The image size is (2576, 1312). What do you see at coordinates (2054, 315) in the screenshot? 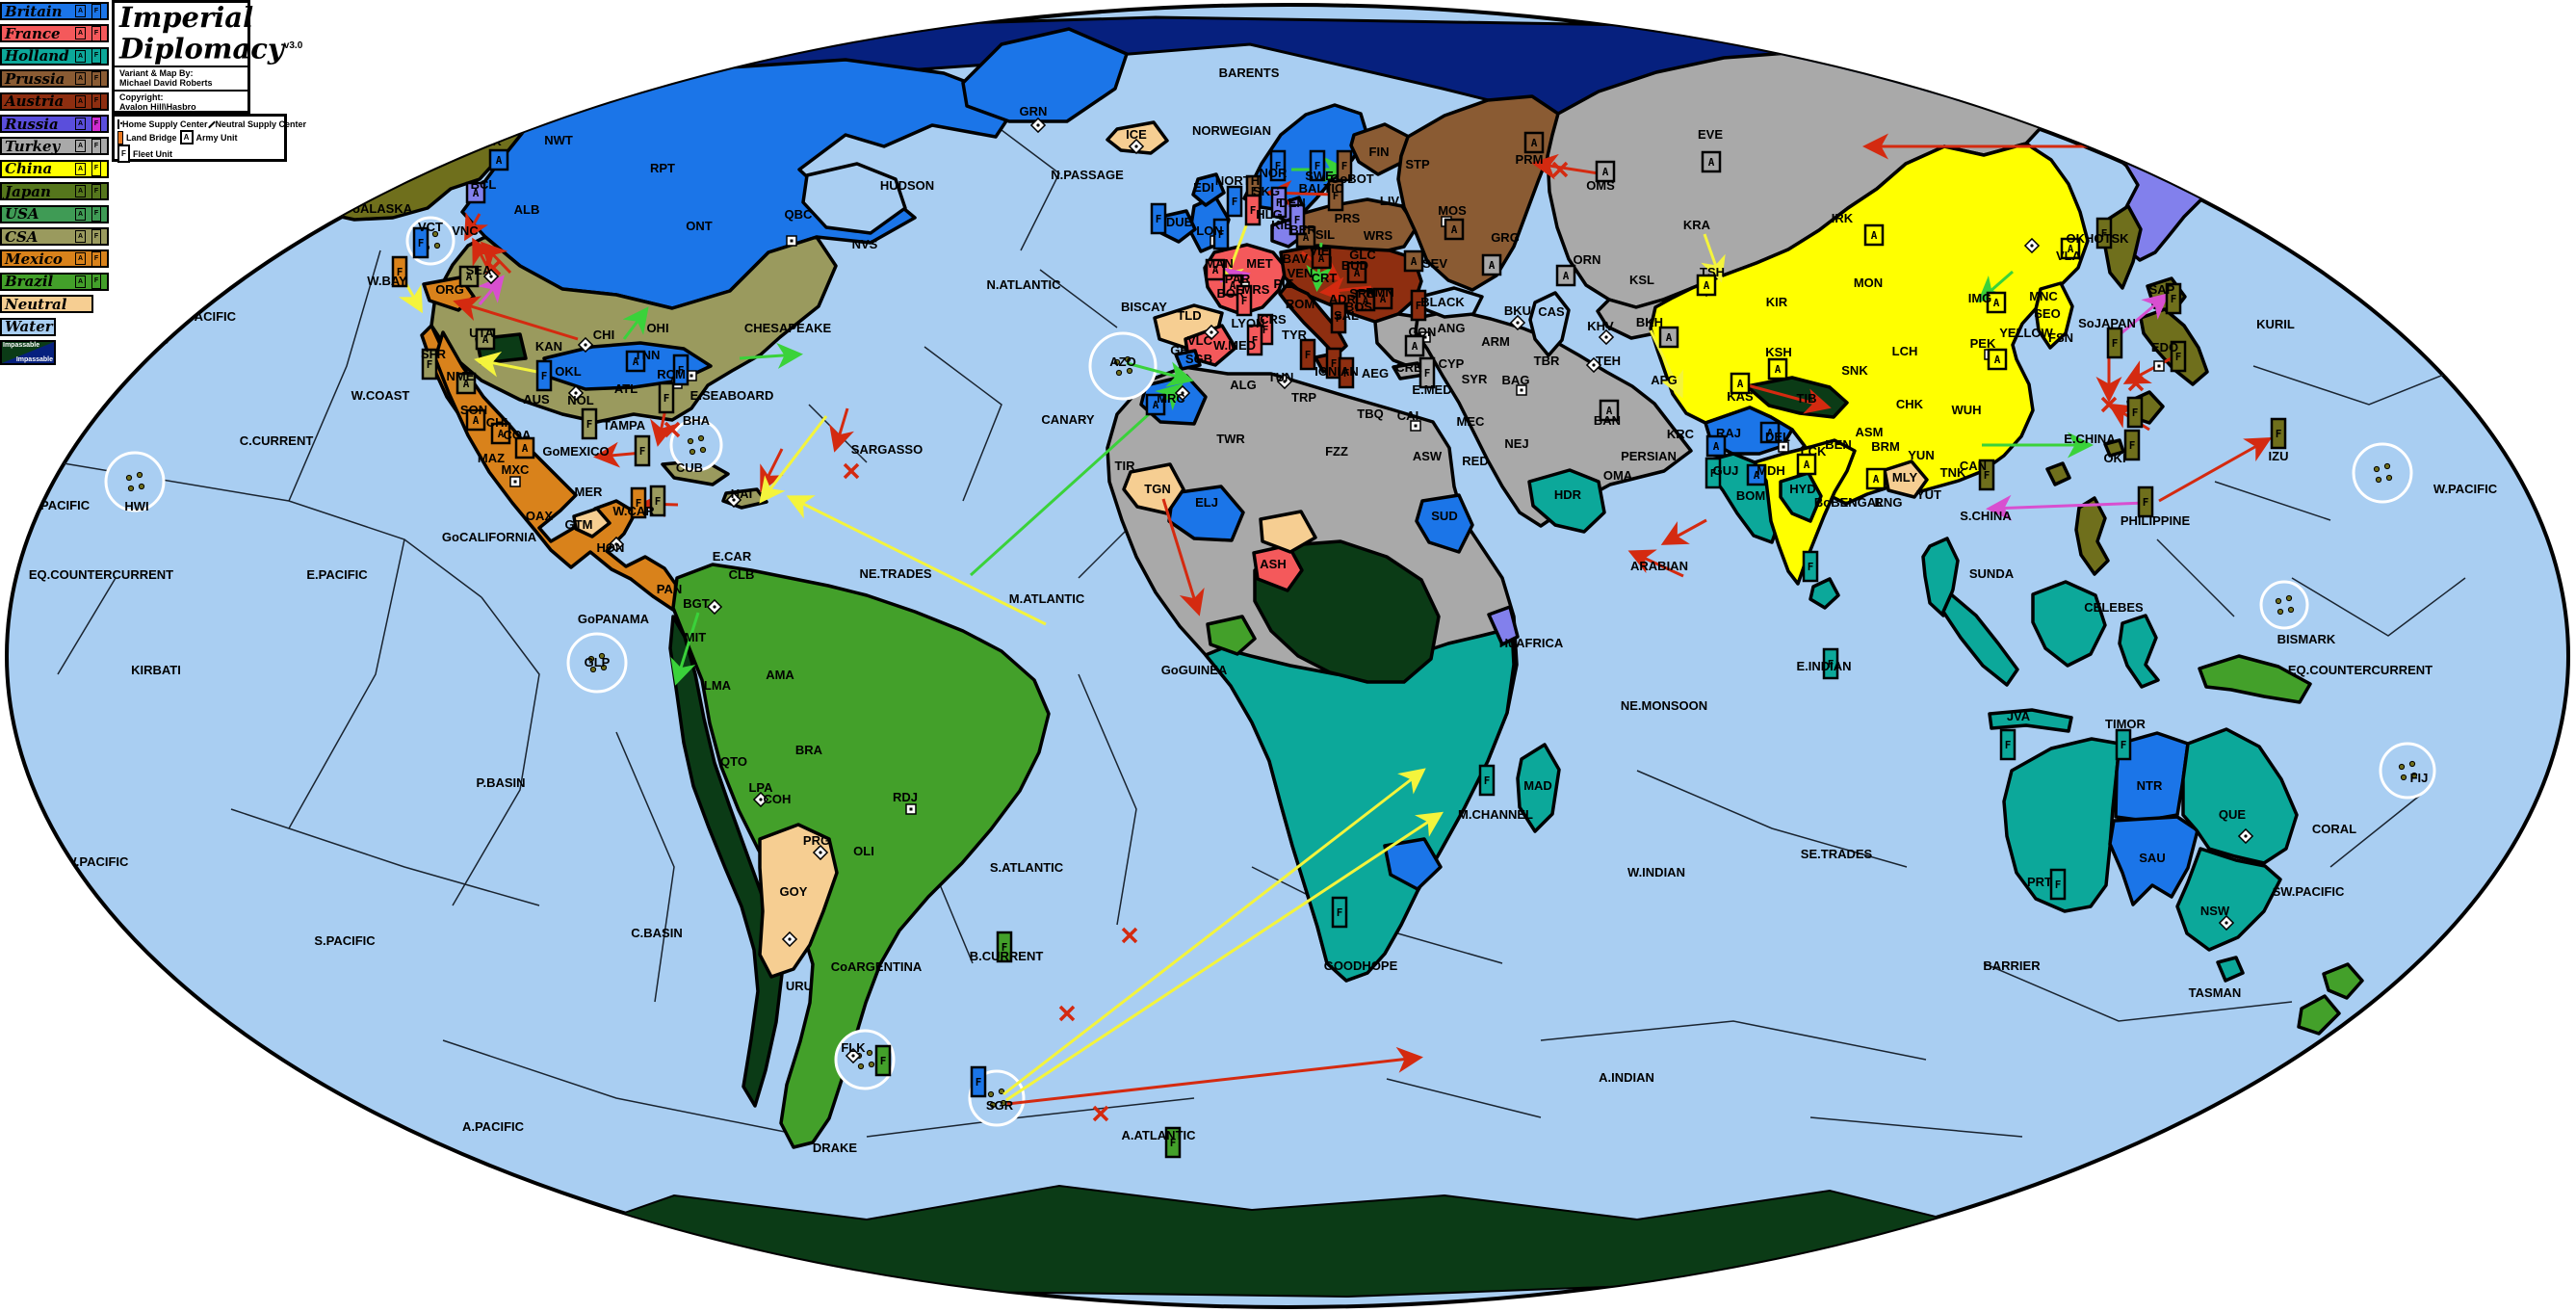
I see `region-polygon-china` at bounding box center [2054, 315].